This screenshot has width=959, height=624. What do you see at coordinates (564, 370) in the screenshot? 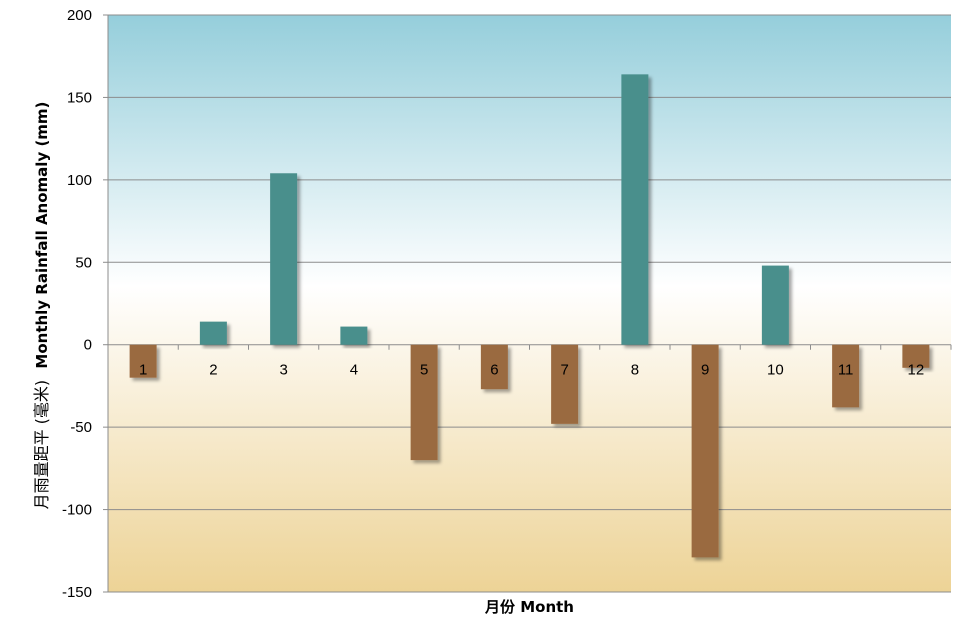
I see `x-tick-label: 7` at bounding box center [564, 370].